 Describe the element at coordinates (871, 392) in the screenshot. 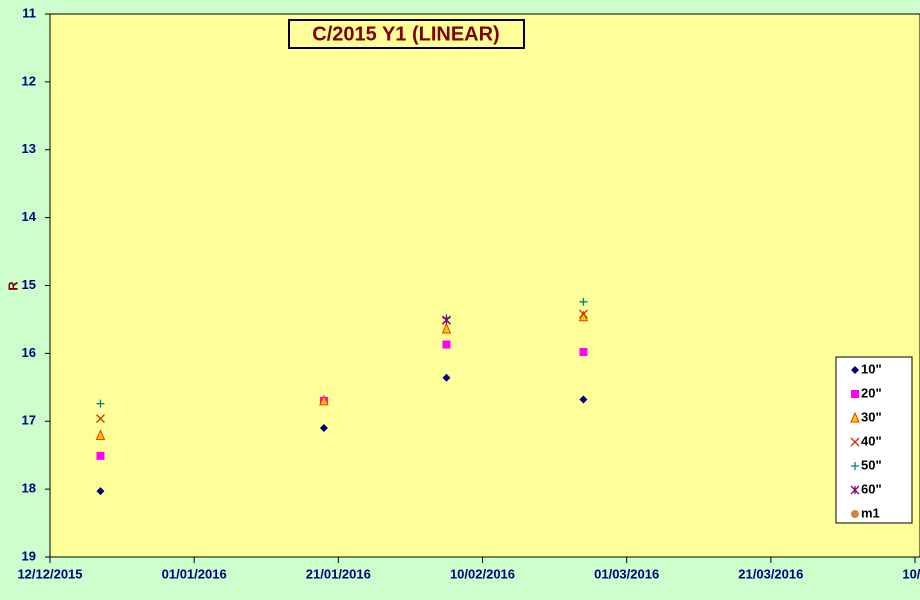

I see `legend-label: 20"` at that location.